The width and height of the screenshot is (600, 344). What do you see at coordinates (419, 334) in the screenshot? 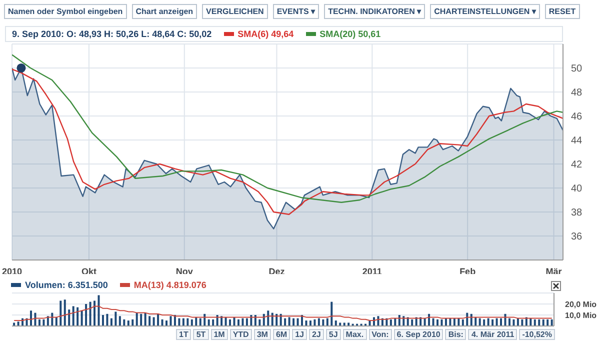
I see `text: 6. Sep 2010` at bounding box center [419, 334].